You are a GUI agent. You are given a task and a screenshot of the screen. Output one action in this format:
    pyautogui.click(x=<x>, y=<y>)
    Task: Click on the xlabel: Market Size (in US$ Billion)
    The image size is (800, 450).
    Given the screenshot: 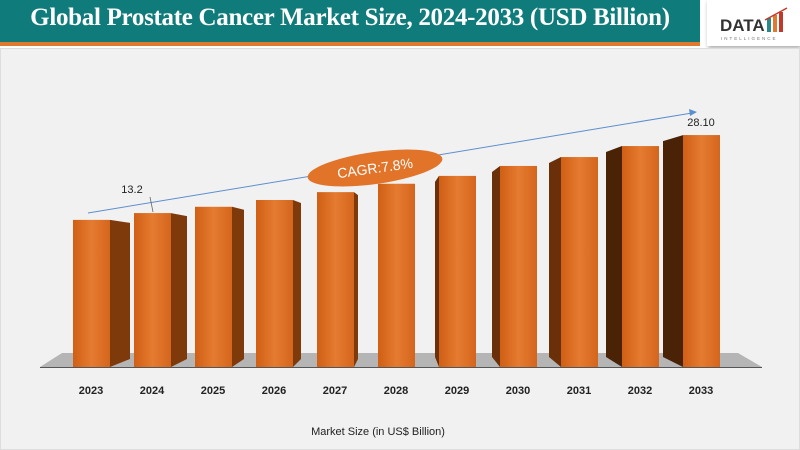 What is the action you would take?
    pyautogui.click(x=378, y=432)
    